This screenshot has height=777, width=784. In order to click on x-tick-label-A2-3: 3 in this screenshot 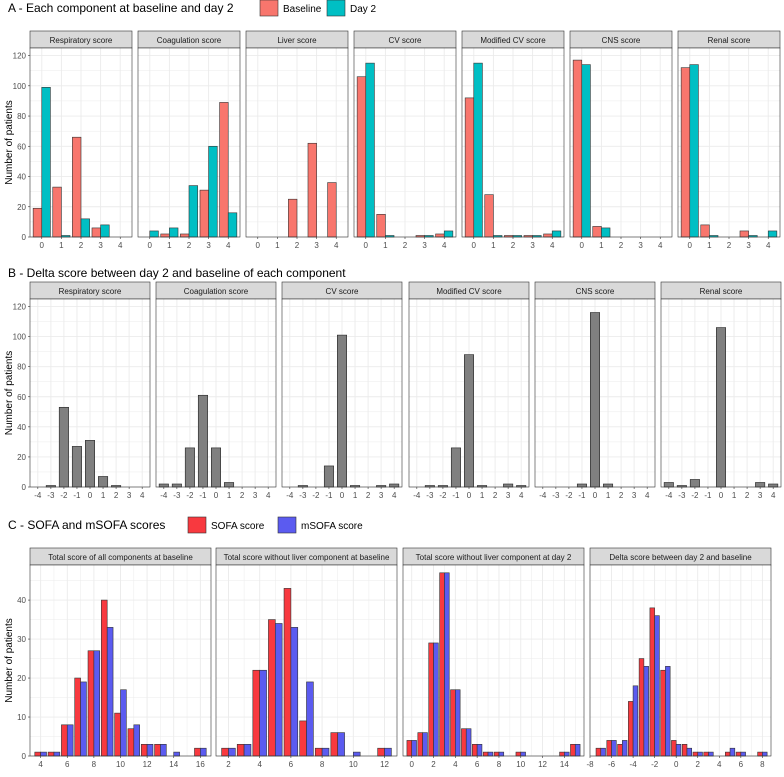, I will do `click(316, 245)`.